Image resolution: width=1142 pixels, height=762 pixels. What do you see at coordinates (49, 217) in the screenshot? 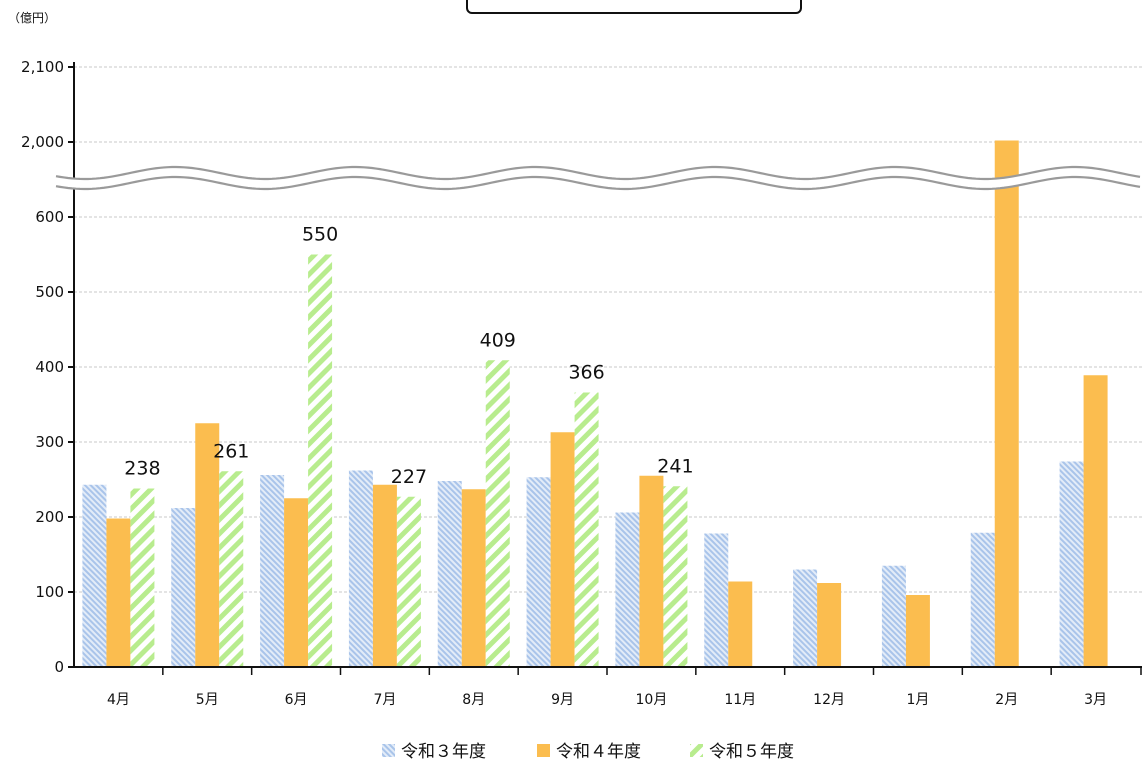
I see `y-tick-label: 600` at bounding box center [49, 217].